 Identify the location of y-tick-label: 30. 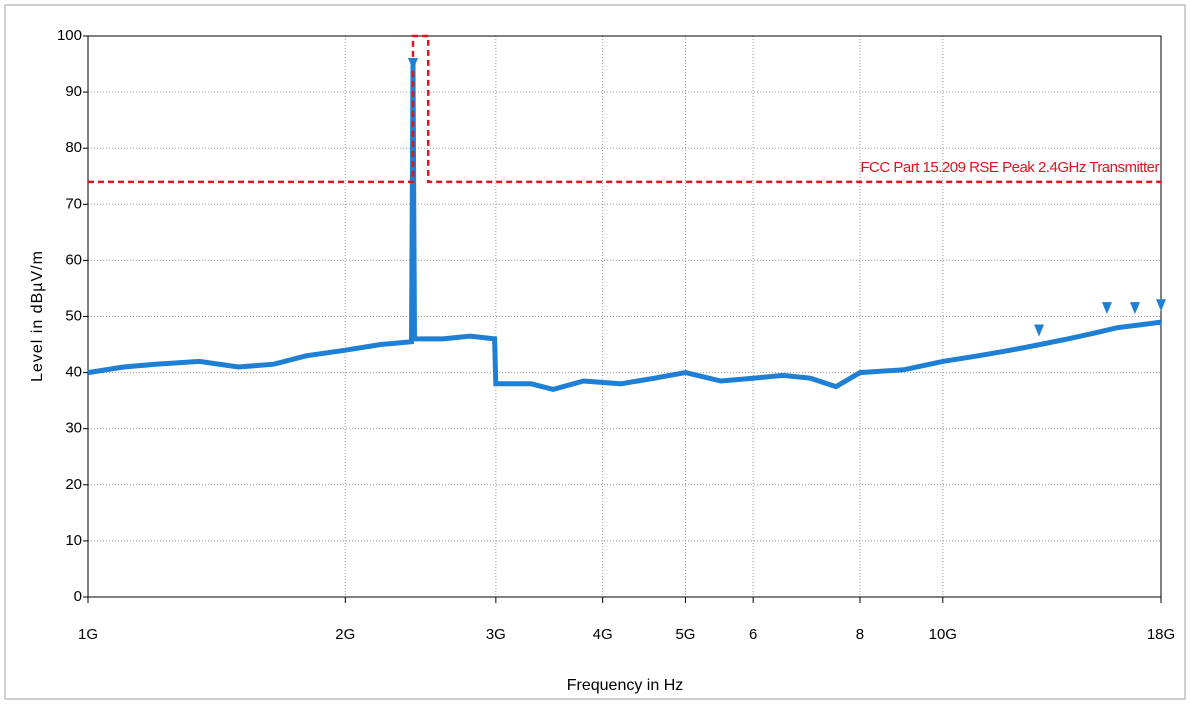
(73, 428).